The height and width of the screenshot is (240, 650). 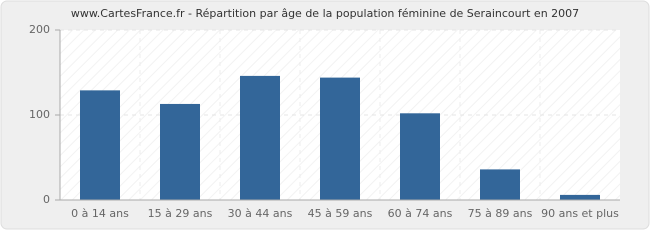 I want to click on x-tick-label: 15 à 29 ans, so click(x=180, y=213).